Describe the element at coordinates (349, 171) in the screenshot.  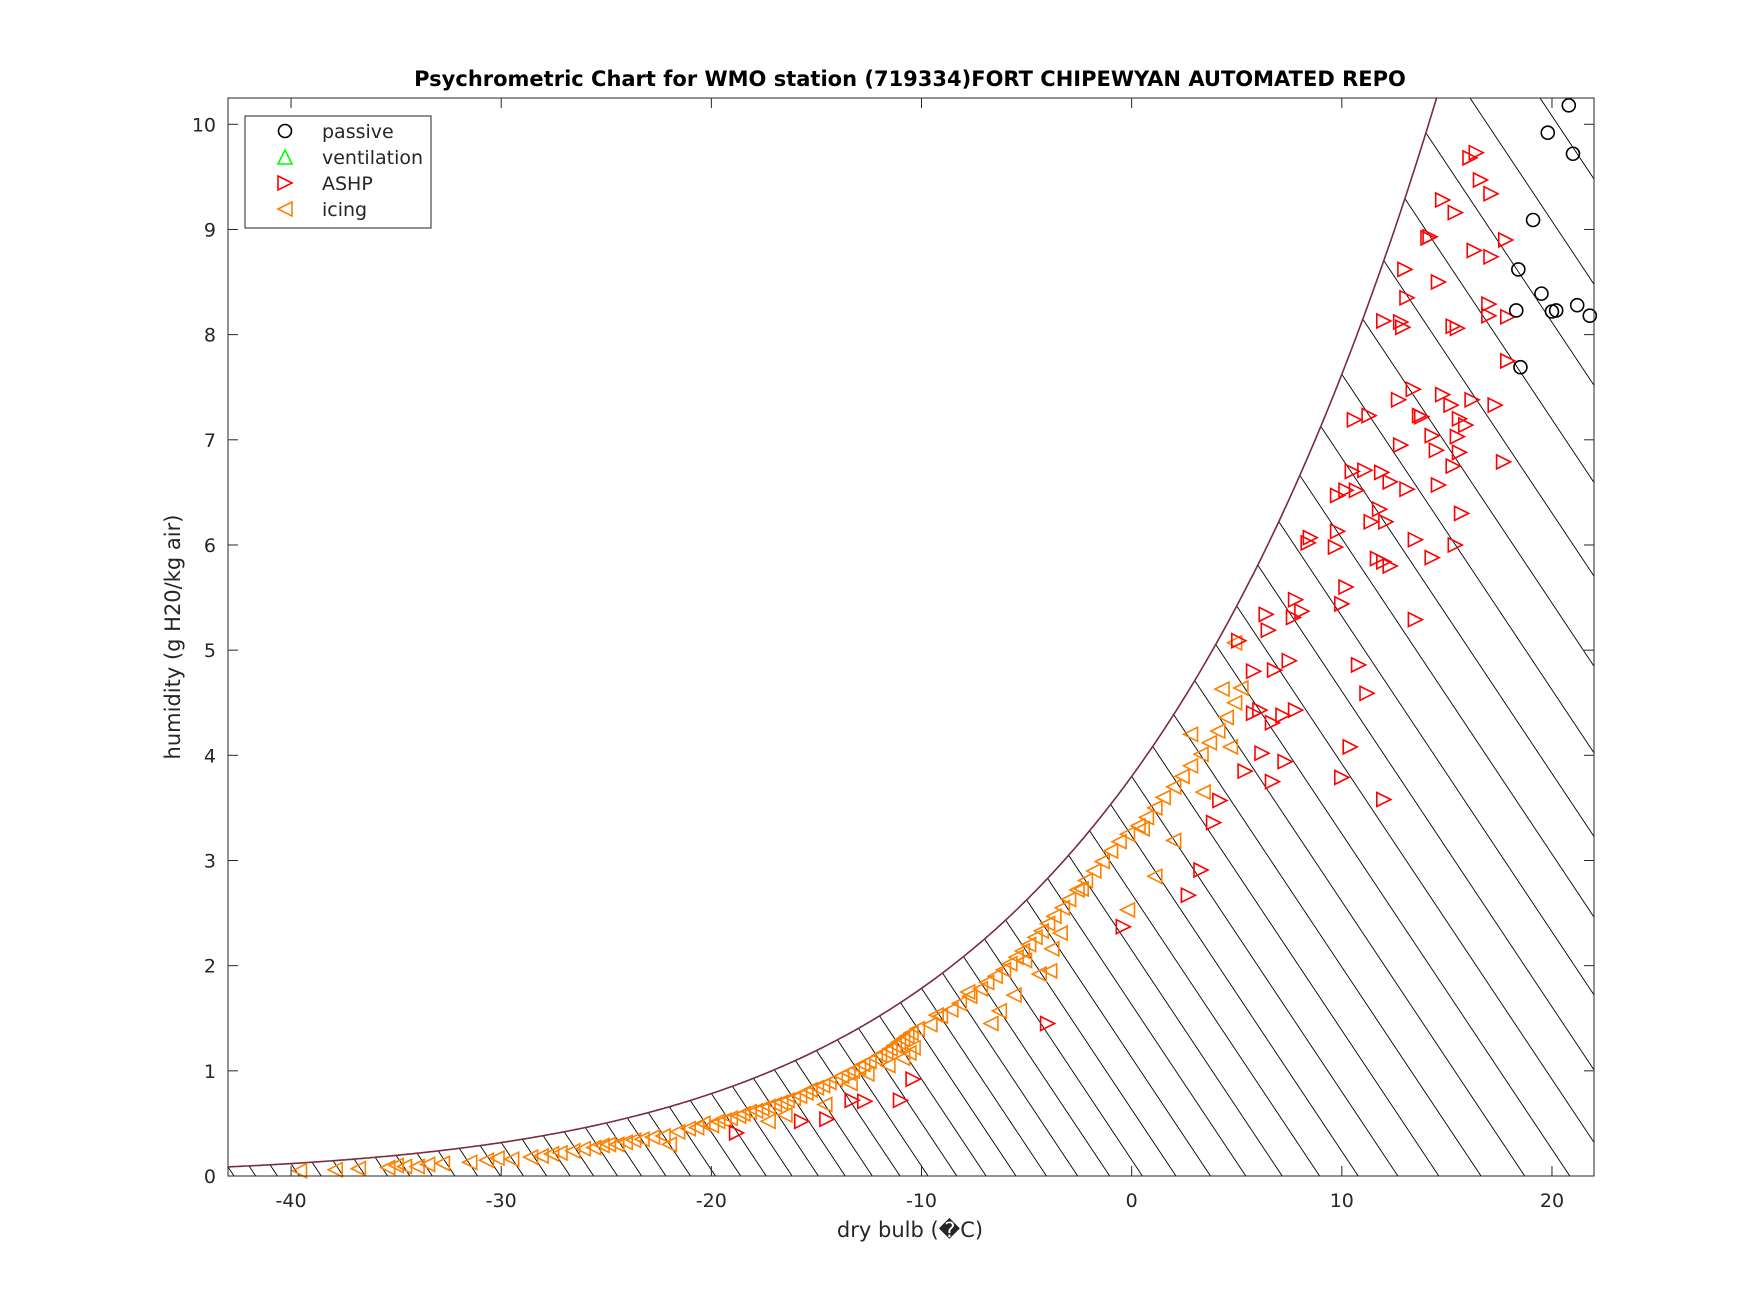
I see `legend-items: passive ventilation ASHP icing` at that location.